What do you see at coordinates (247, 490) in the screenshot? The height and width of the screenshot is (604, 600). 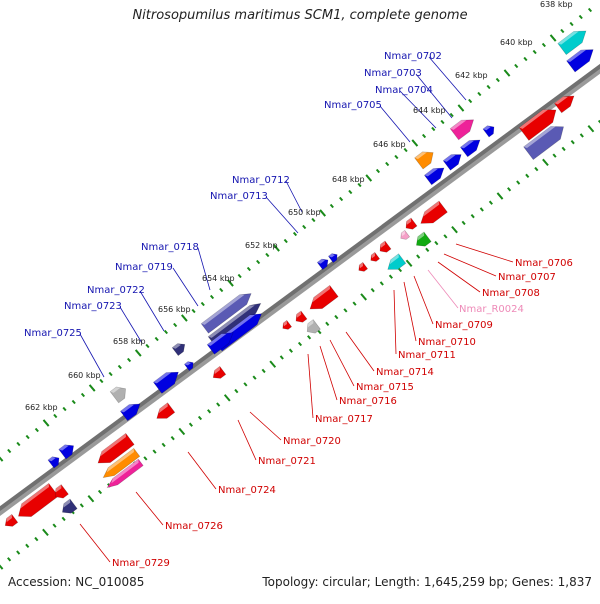 I see `gene-label-reverse: Nmar_0724` at bounding box center [247, 490].